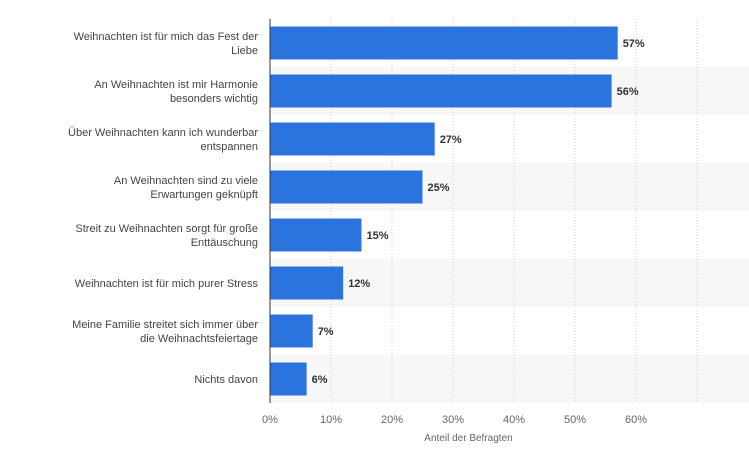 The width and height of the screenshot is (749, 465). What do you see at coordinates (244, 51) in the screenshot?
I see `category-label-line: Liebe` at bounding box center [244, 51].